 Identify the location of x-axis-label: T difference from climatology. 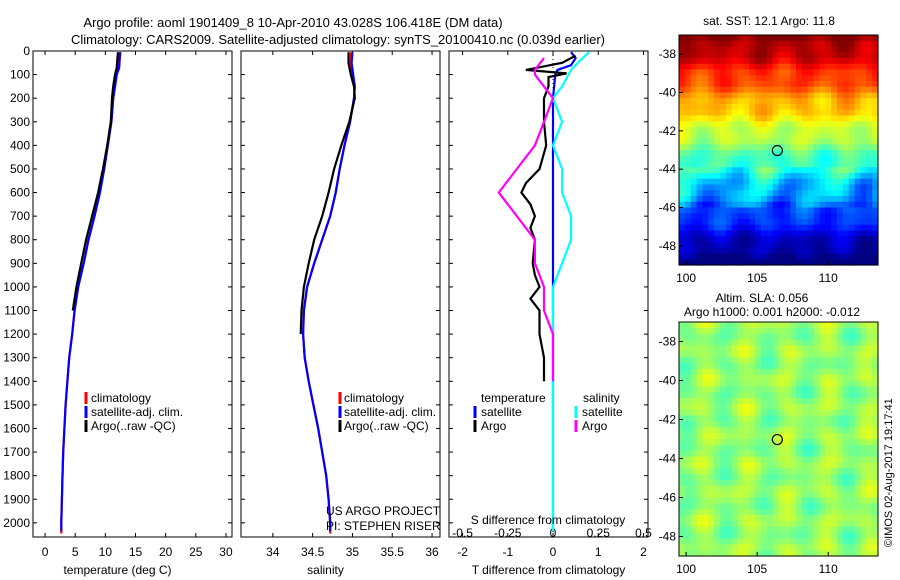
(549, 570).